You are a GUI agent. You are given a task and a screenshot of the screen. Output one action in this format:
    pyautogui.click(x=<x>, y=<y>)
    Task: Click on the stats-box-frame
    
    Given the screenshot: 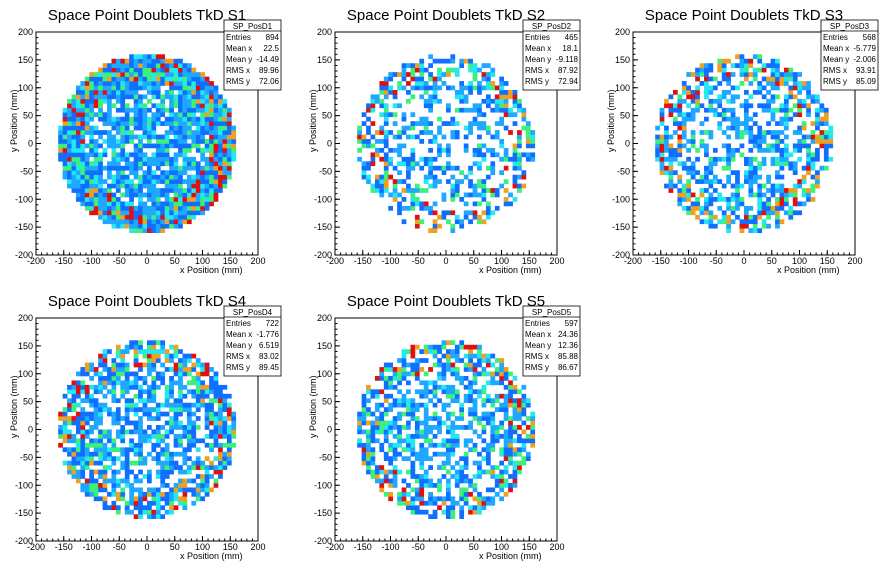 What is the action you would take?
    pyautogui.click(x=252, y=55)
    